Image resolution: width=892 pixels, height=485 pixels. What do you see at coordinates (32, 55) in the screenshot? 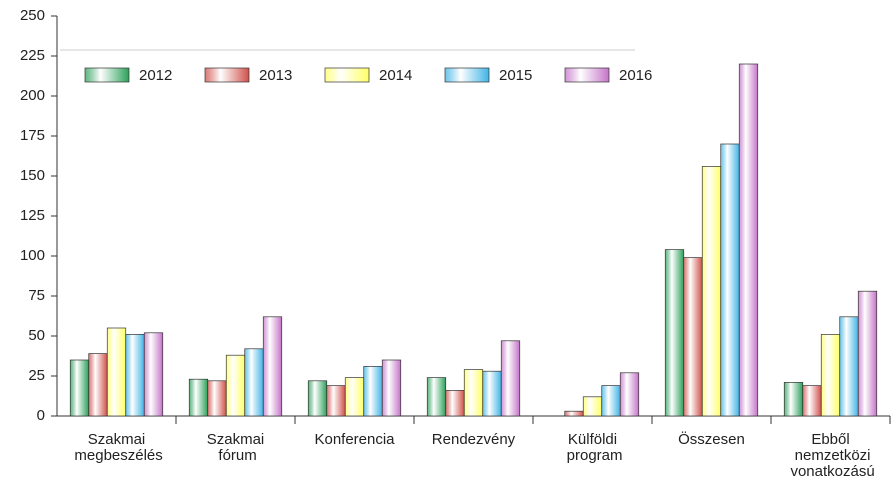
I see `y-tick-label: 225` at bounding box center [32, 55].